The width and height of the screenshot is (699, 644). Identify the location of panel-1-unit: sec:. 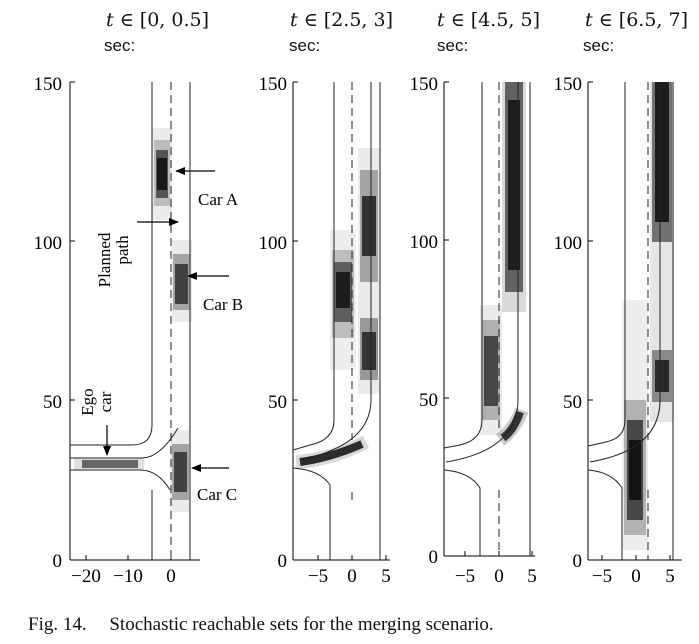
(120, 45).